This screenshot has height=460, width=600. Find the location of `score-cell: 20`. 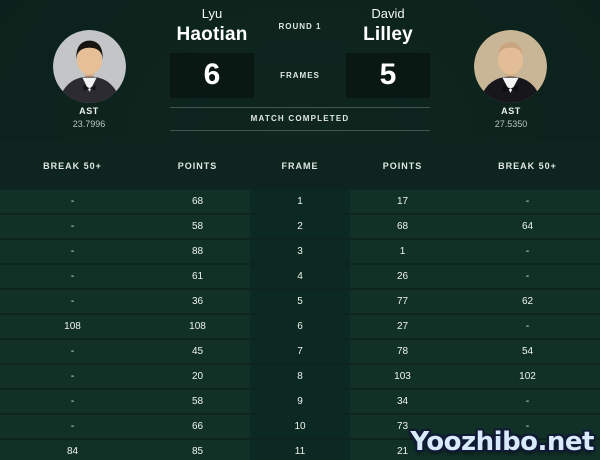

score-cell: 20 is located at coordinates (197, 376).